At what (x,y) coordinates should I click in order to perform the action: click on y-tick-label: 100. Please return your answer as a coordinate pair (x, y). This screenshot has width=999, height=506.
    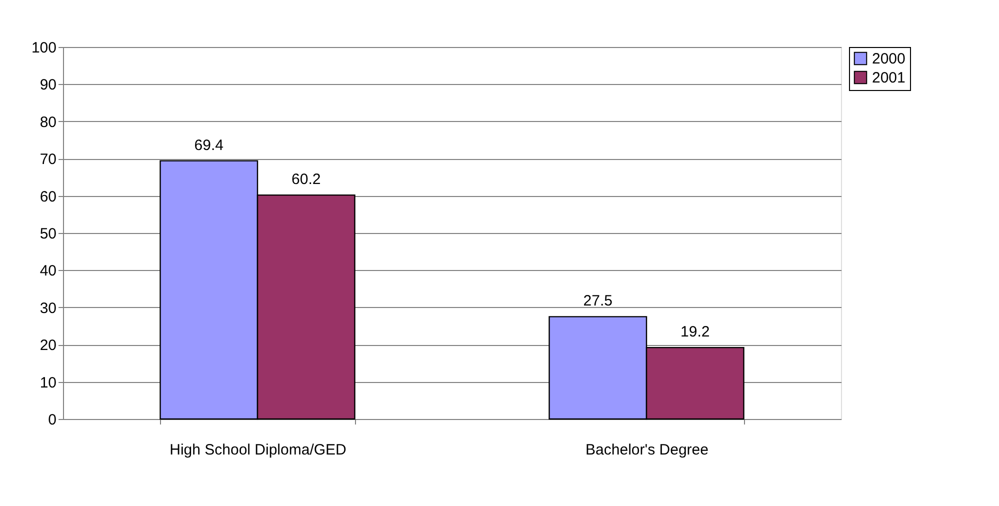
    Looking at the image, I should click on (43, 48).